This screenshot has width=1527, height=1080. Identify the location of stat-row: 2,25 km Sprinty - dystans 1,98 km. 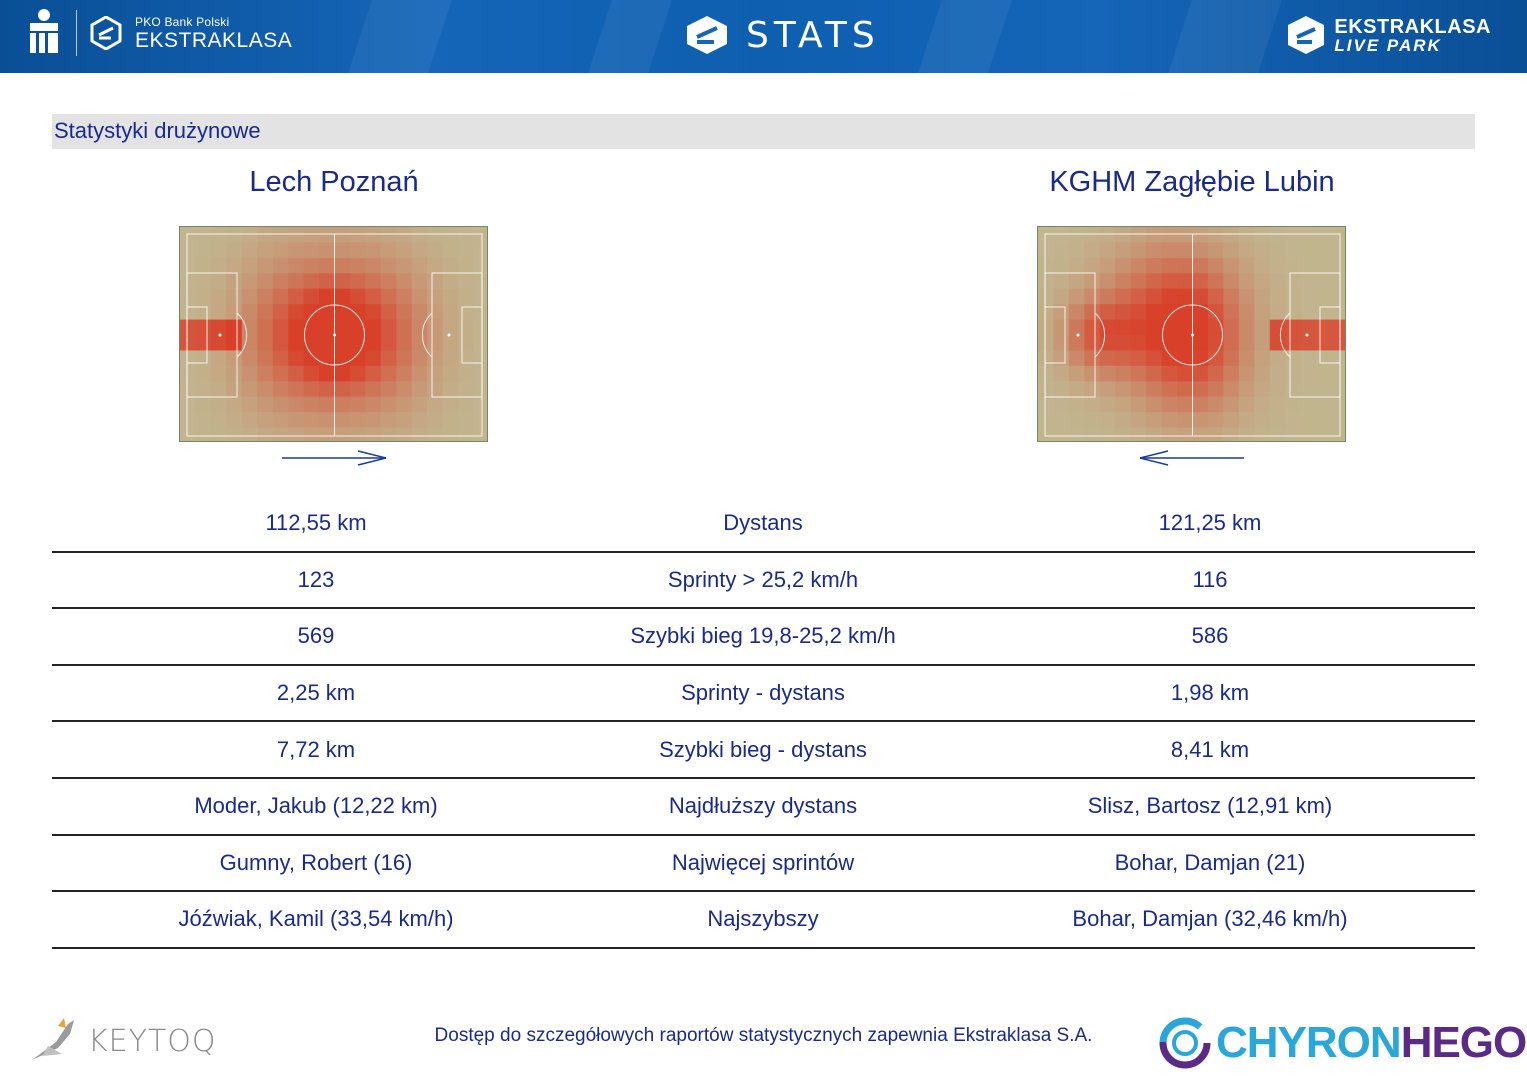
(763, 694).